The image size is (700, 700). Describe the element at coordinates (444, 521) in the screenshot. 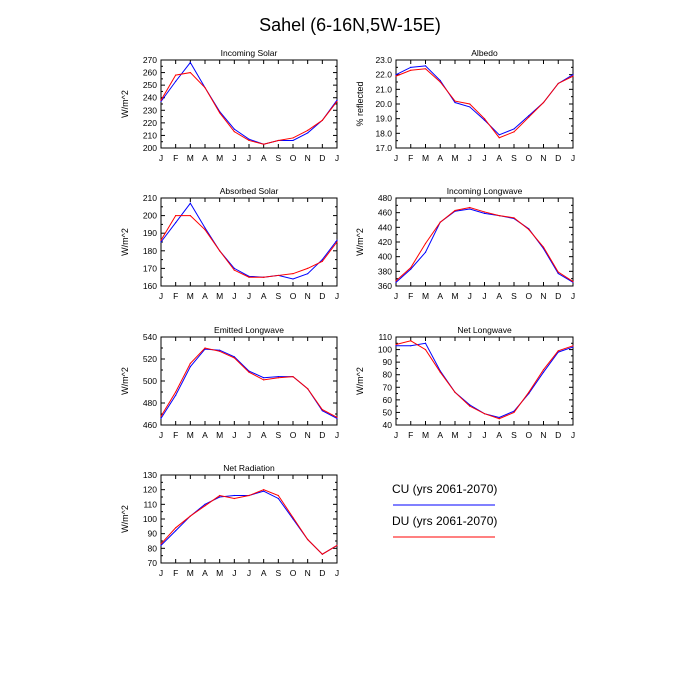

I see `legend-du-label: DU (yrs 2061-2070)` at that location.